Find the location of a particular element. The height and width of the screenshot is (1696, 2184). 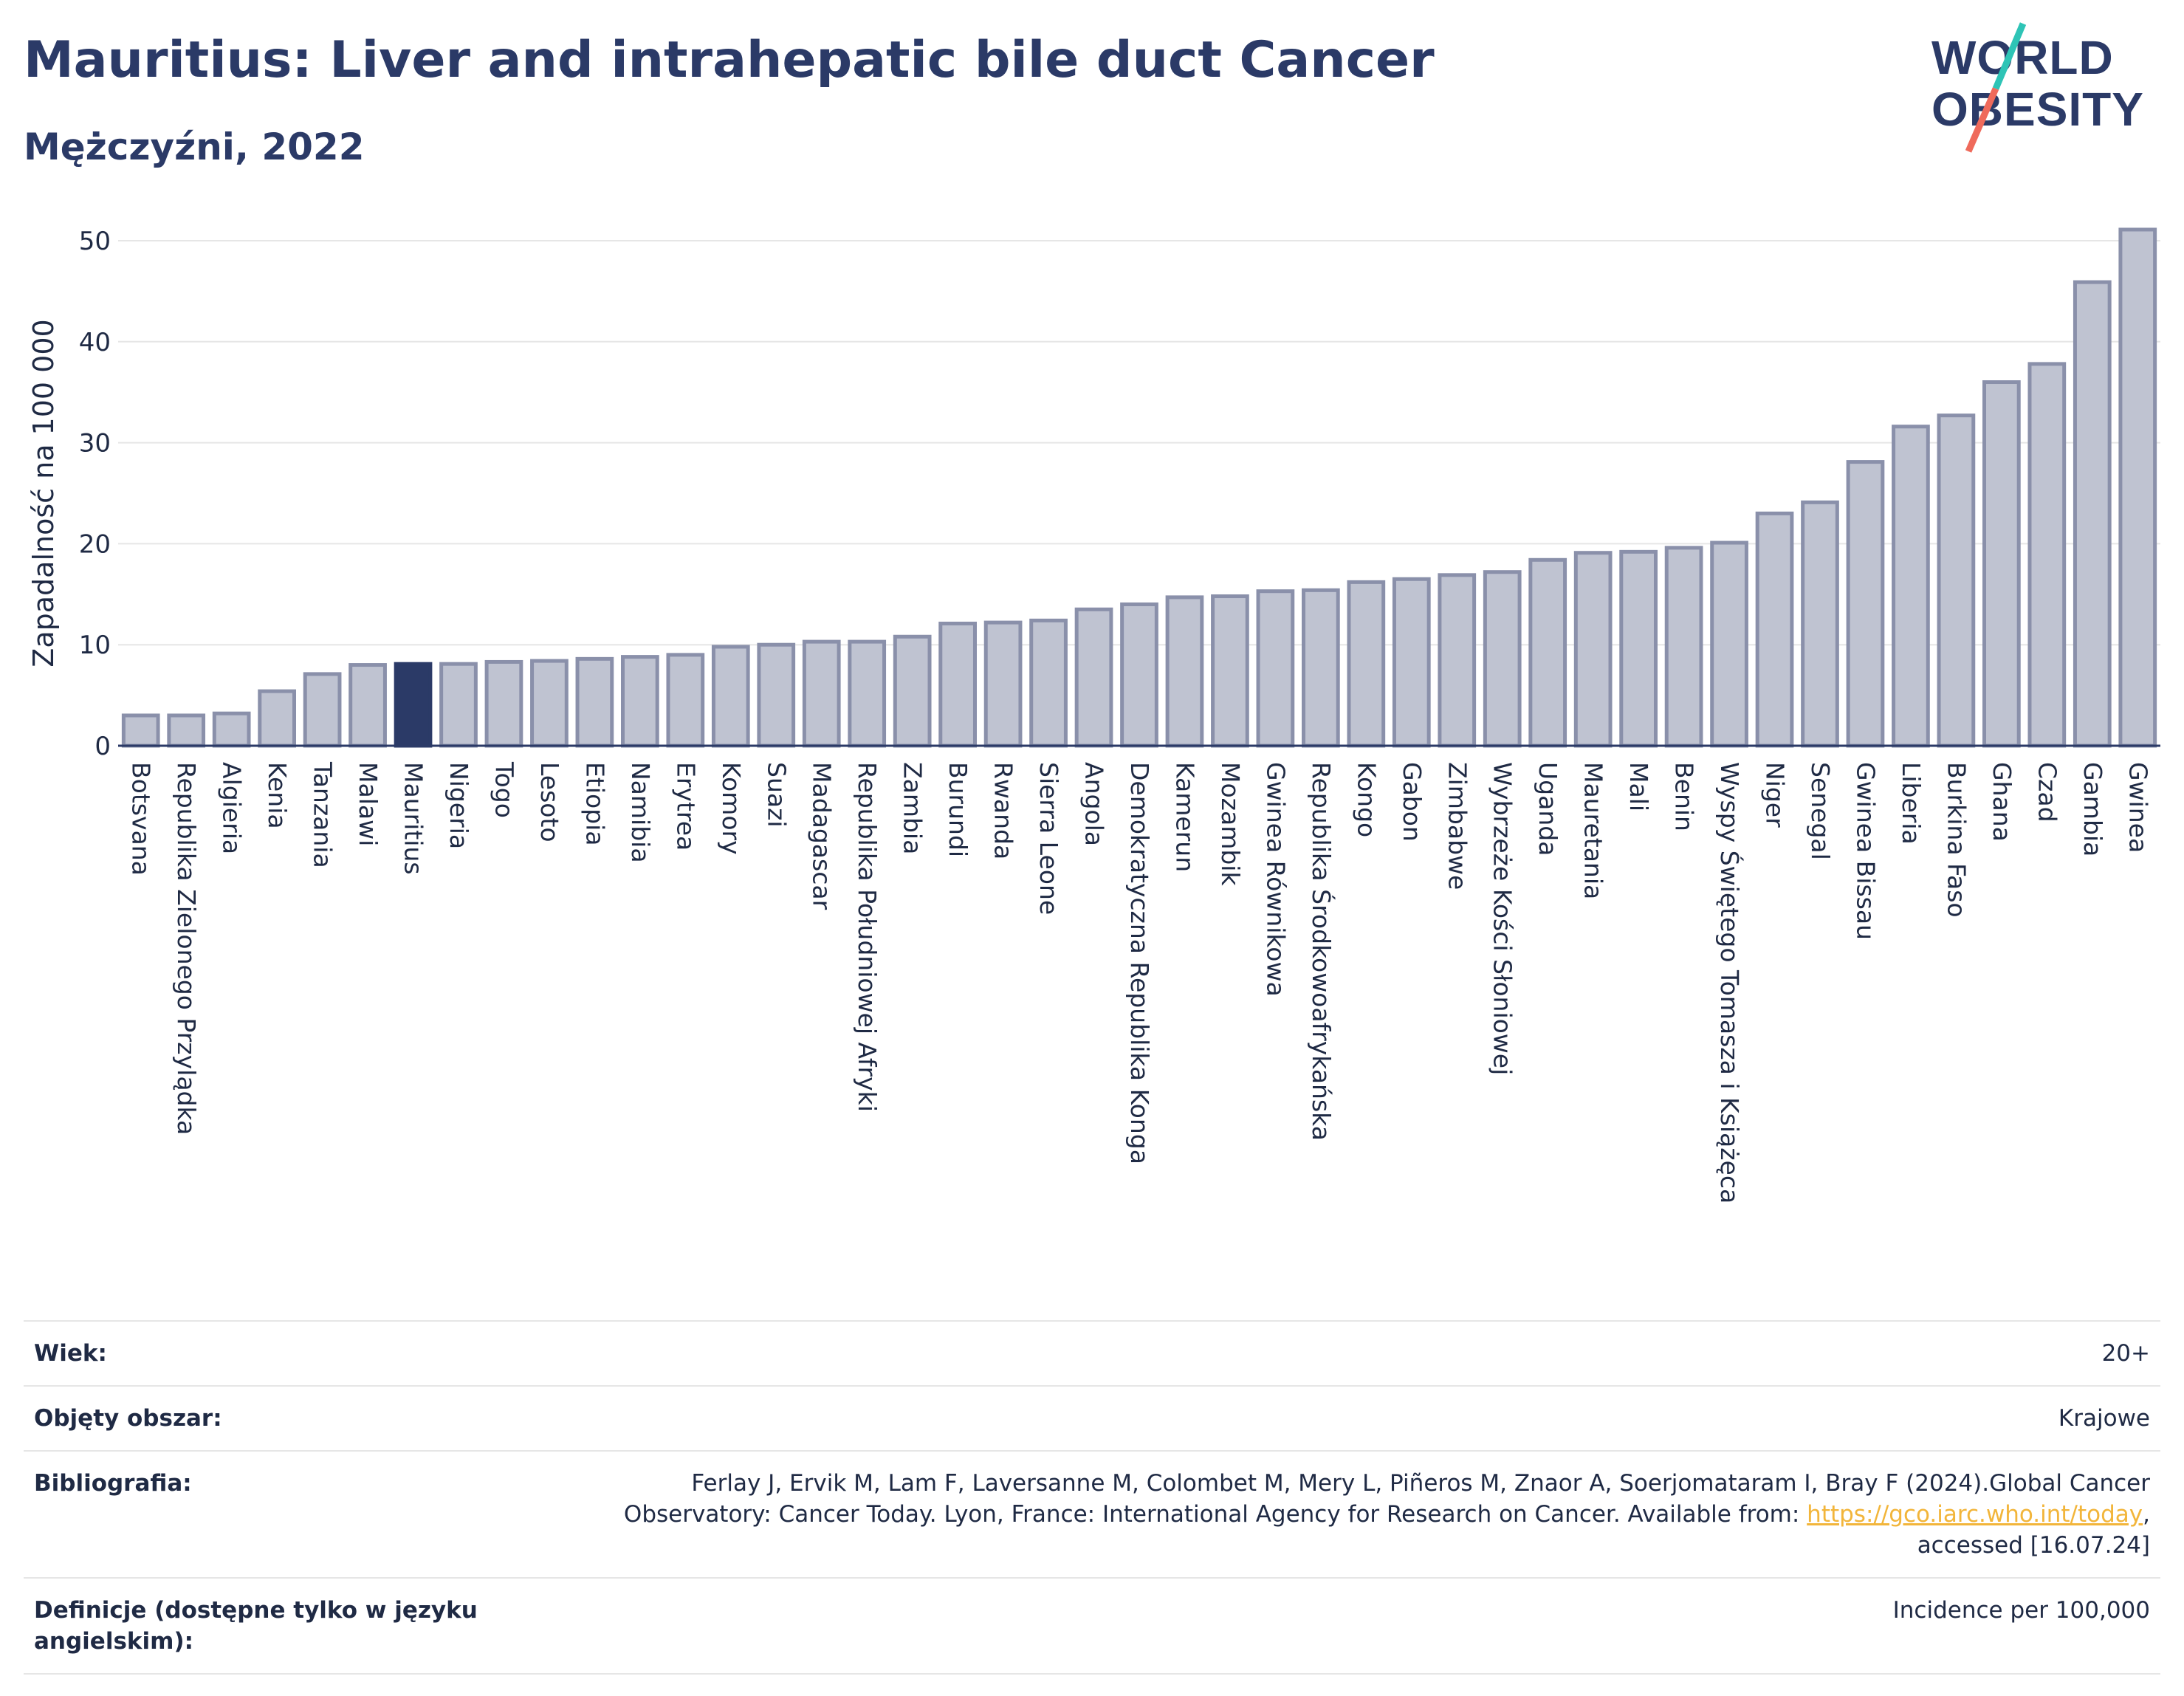

x-tick-label: Mali is located at coordinates (1639, 786).